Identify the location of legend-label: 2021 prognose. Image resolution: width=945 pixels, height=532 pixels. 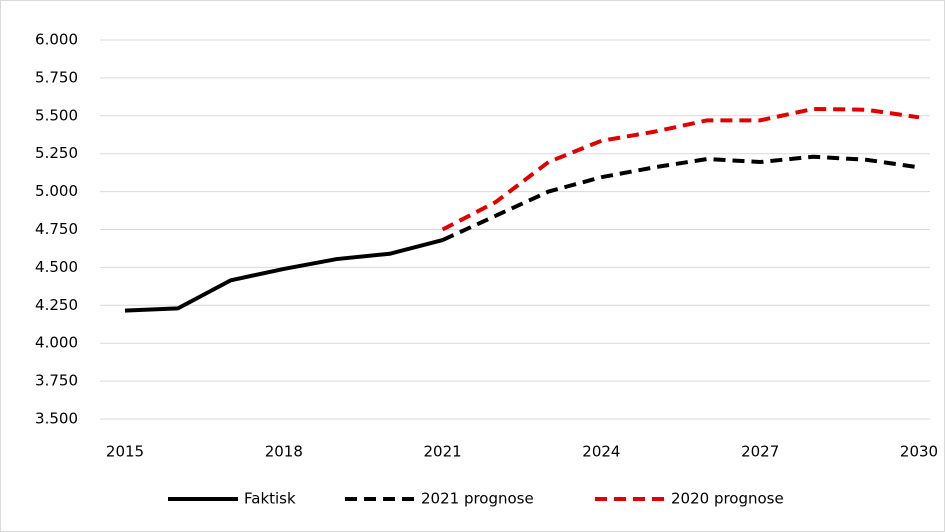
(477, 499).